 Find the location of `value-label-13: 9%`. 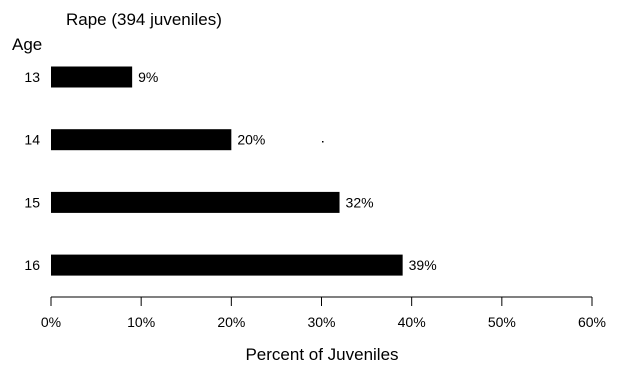

value-label-13: 9% is located at coordinates (148, 77).